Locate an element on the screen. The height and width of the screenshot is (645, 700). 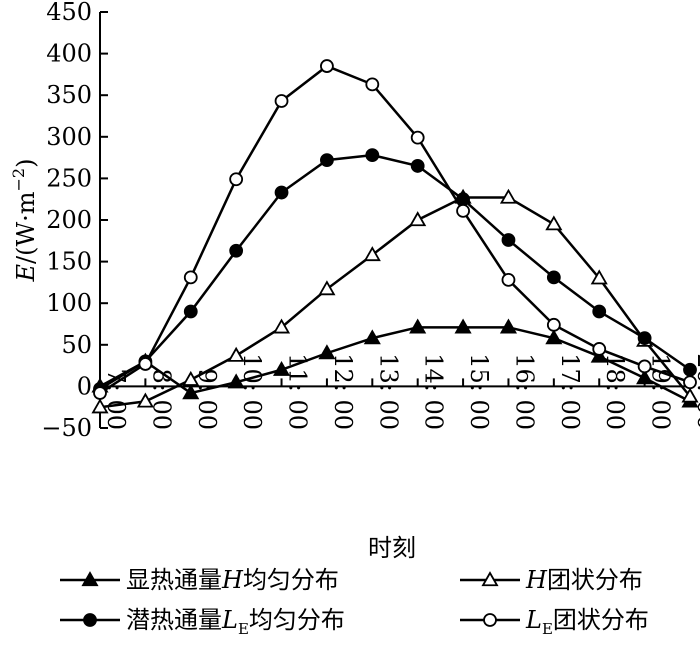
x-tick-label: 9: 00 is located at coordinates (207, 399).